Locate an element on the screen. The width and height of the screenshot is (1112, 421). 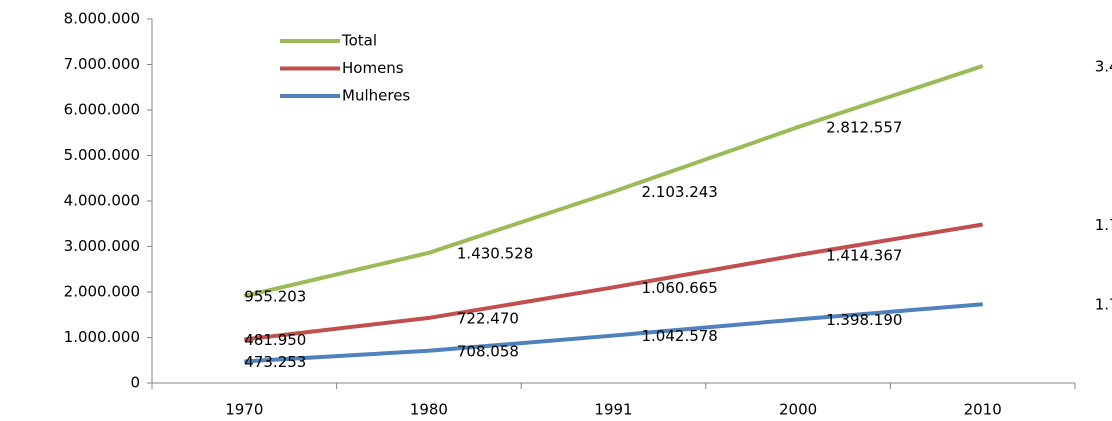
data-label: 2.103.243 is located at coordinates (680, 192).